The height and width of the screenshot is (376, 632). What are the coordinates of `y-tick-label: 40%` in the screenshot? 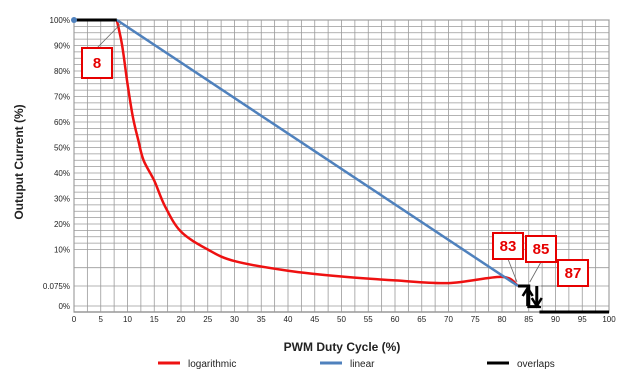 It's located at (62, 173).